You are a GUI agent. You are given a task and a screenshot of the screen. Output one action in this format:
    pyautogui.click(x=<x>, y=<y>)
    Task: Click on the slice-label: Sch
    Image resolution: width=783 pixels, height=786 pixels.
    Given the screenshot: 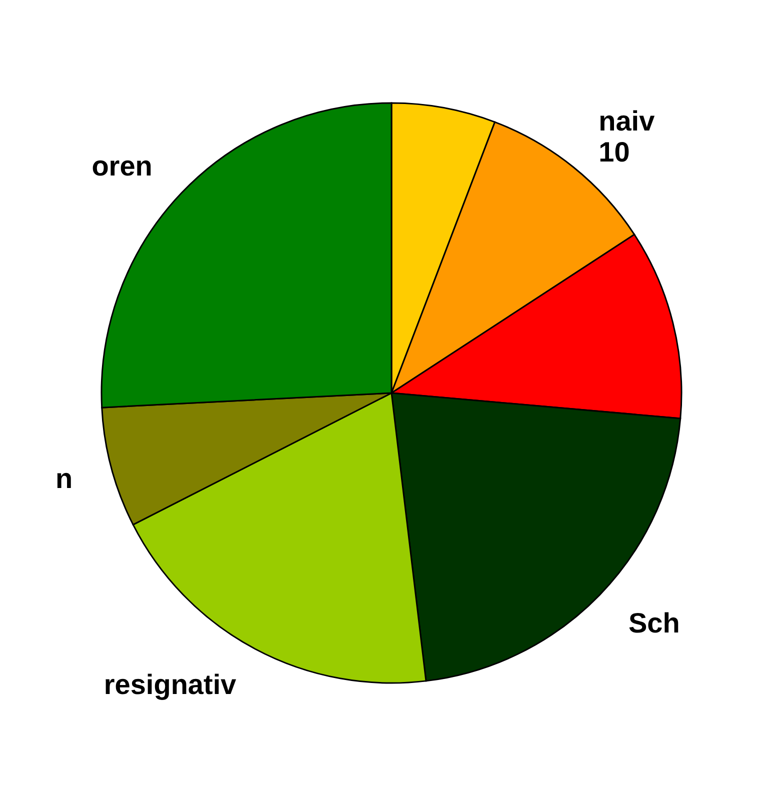 What is the action you would take?
    pyautogui.click(x=654, y=622)
    